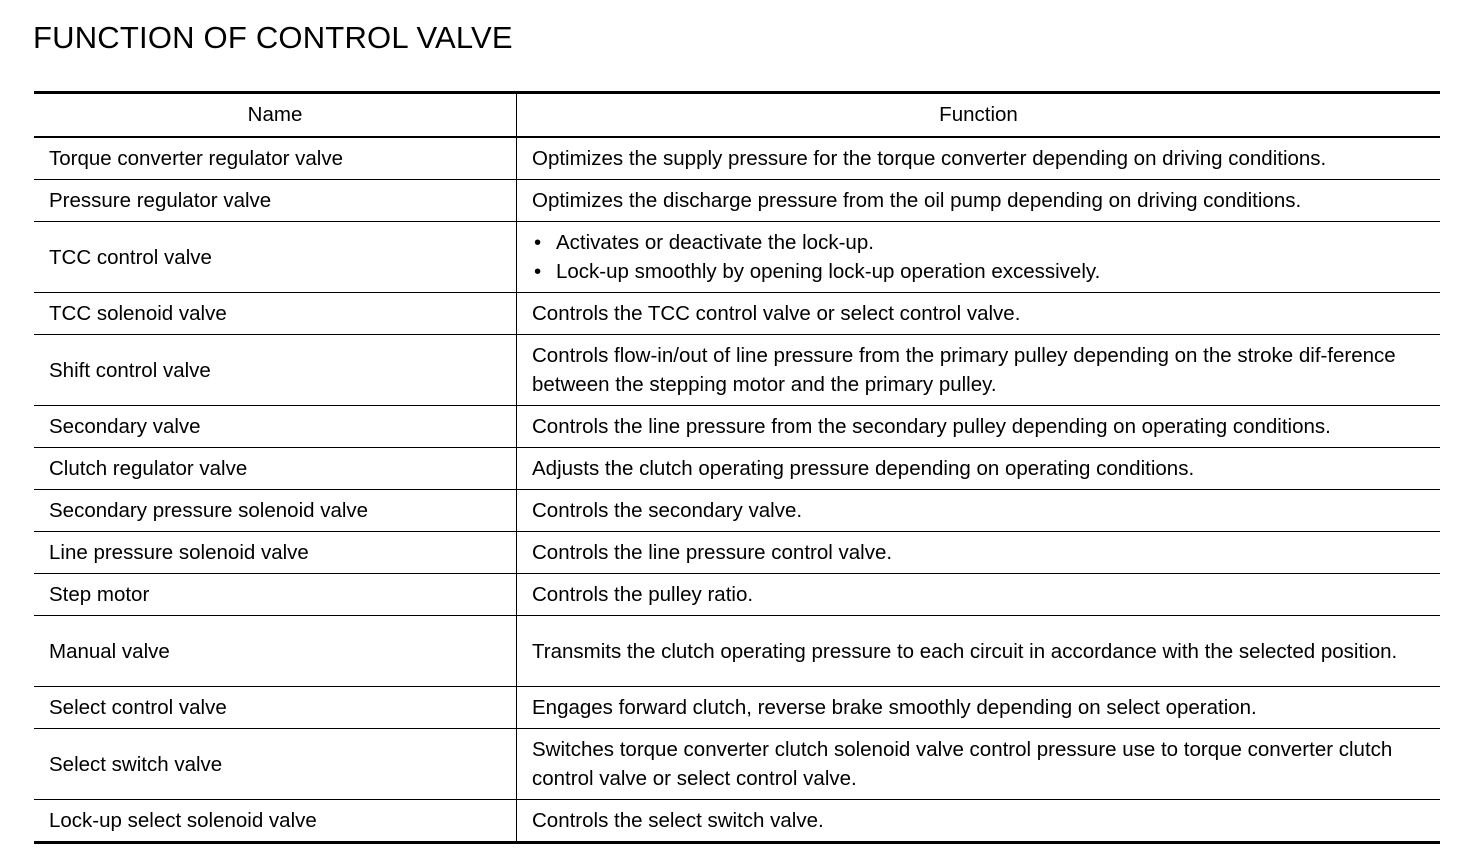  What do you see at coordinates (275, 468) in the screenshot?
I see `valve-name: Clutch regulator valve` at bounding box center [275, 468].